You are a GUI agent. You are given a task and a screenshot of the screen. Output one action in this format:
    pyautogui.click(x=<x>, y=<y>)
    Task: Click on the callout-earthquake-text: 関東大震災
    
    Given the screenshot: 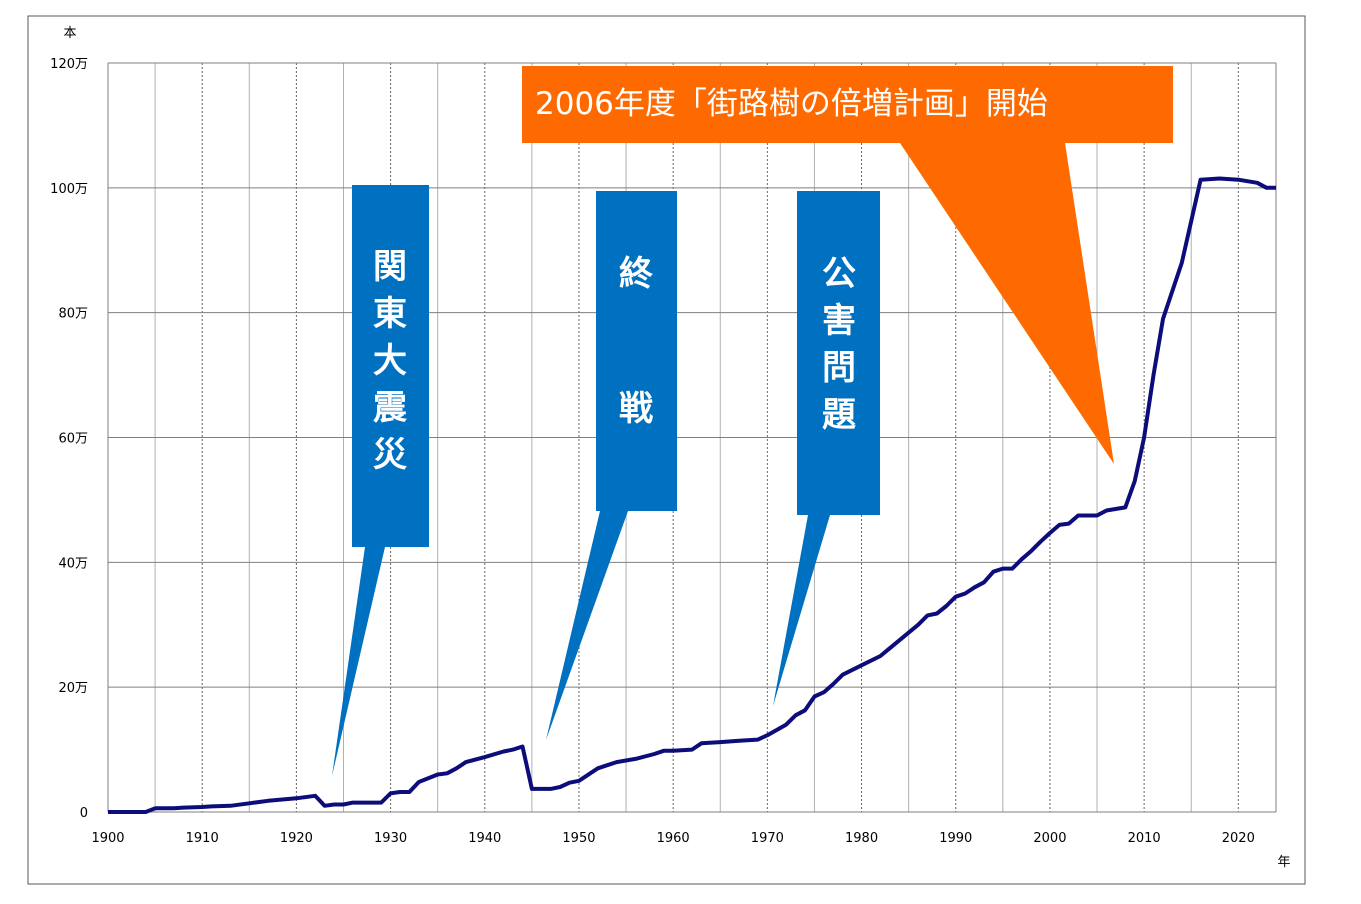 What is the action you would take?
    pyautogui.click(x=390, y=361)
    